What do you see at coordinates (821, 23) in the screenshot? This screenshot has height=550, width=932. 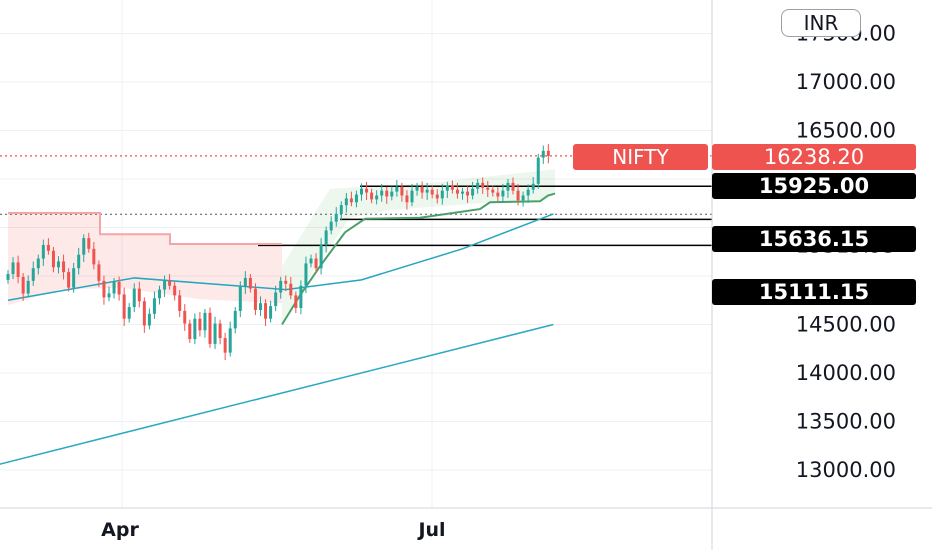 I see `currency-selector: INR` at bounding box center [821, 23].